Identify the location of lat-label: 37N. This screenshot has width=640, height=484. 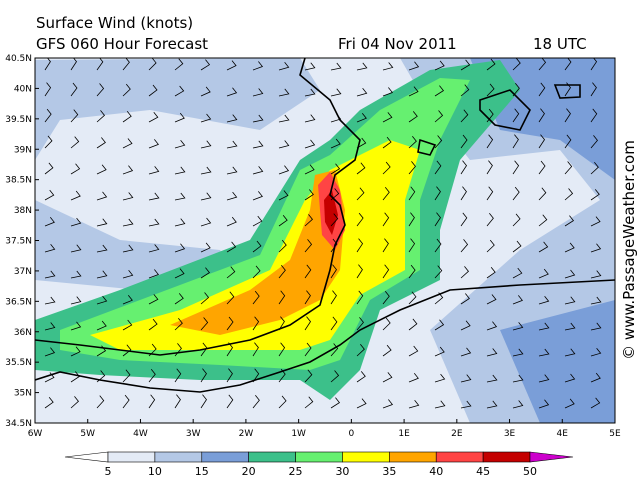
(23, 272).